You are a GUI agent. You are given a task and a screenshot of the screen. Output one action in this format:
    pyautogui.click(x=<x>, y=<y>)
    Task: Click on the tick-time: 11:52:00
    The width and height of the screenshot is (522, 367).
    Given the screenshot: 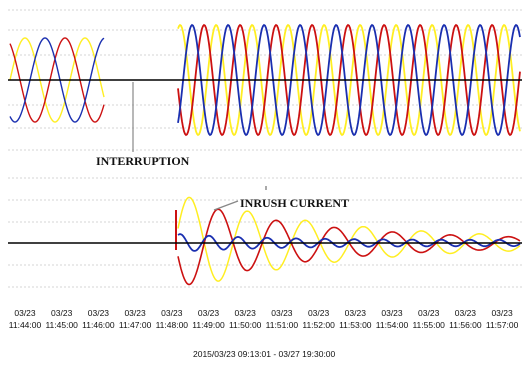 What is the action you would take?
    pyautogui.click(x=318, y=325)
    